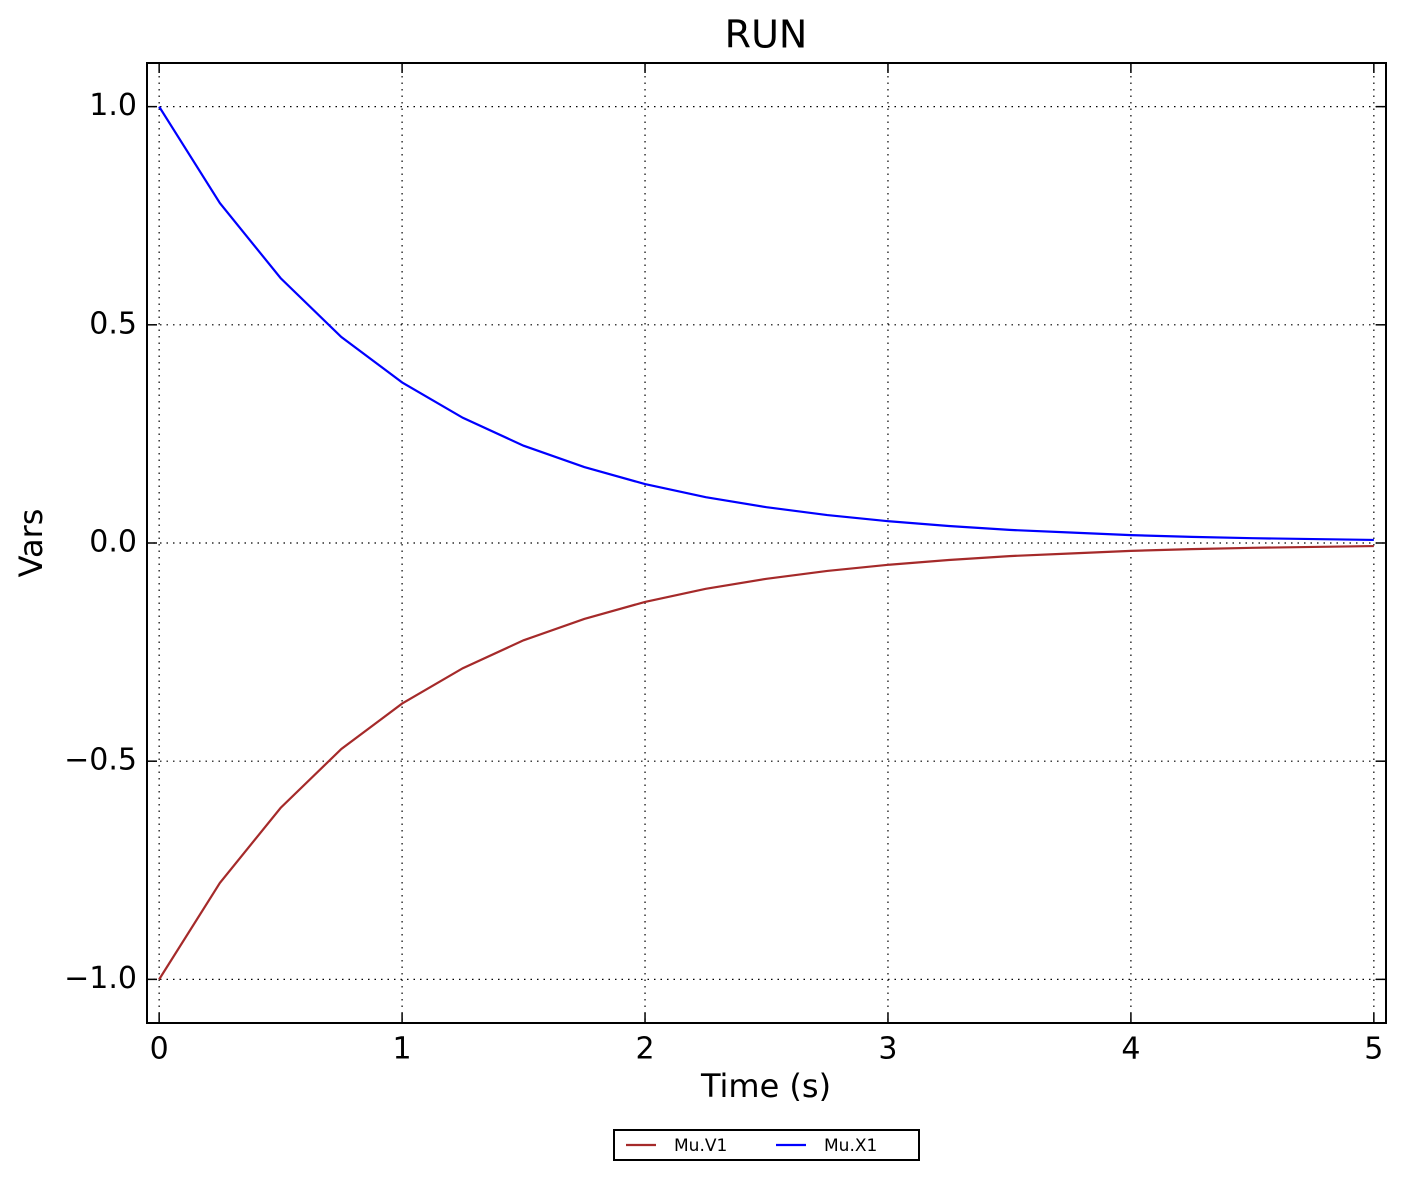  What do you see at coordinates (100, 760) in the screenshot?
I see `y-tick-label: −0.5` at bounding box center [100, 760].